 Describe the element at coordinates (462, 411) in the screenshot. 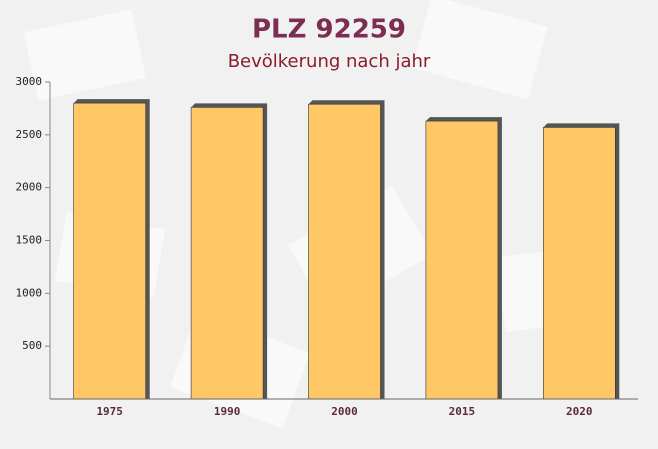

I see `x-tick-label: 2015` at that location.